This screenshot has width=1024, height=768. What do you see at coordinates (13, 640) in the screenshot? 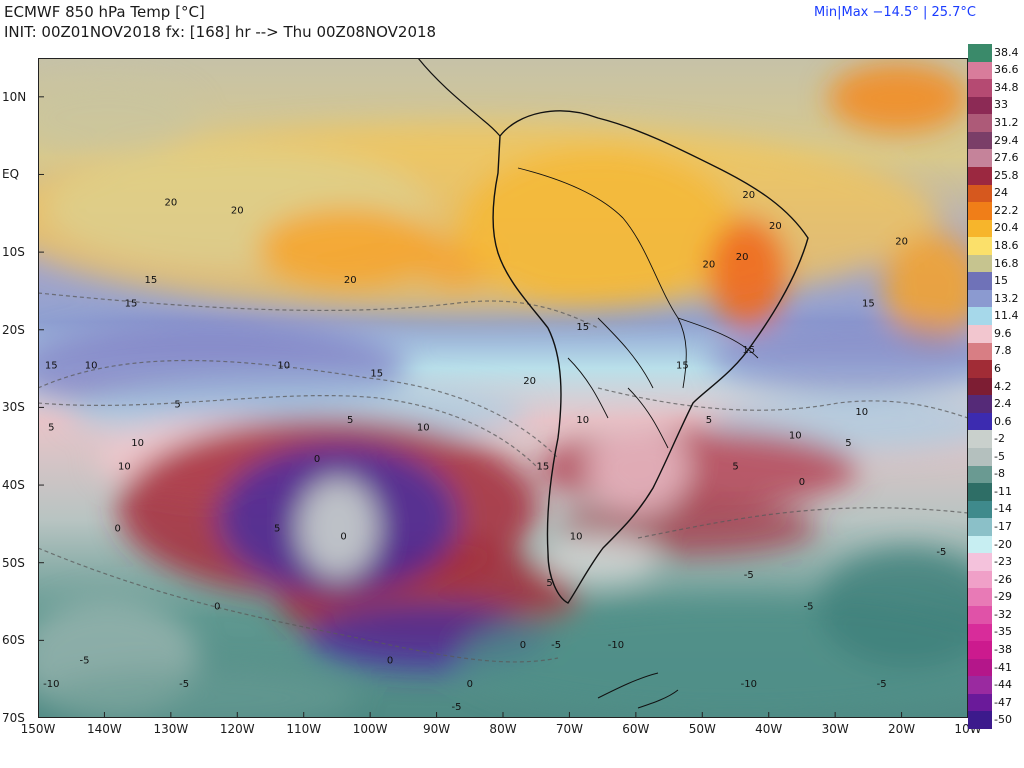
I see `lat-label: 60S` at bounding box center [13, 640].